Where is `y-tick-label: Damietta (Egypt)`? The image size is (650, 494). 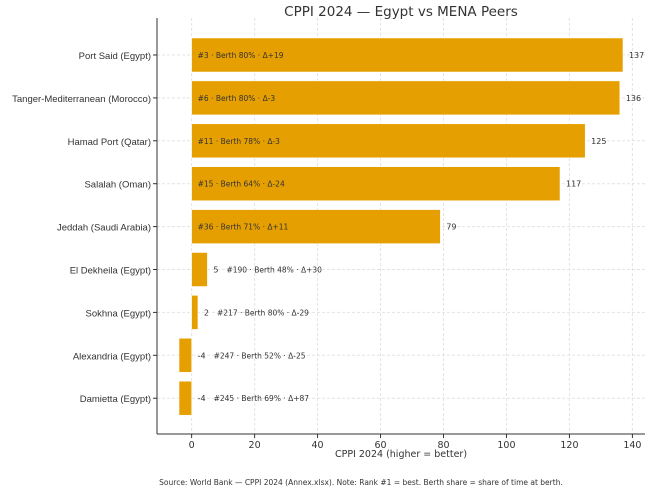 y-tick-label: Damietta (Egypt) is located at coordinates (115, 399).